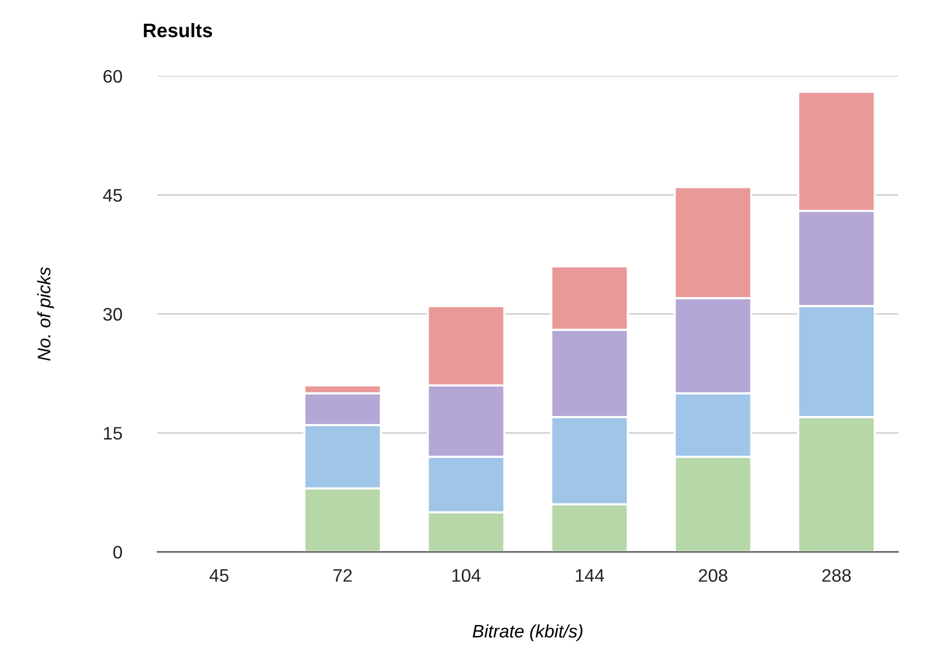 The height and width of the screenshot is (661, 926). Describe the element at coordinates (466, 575) in the screenshot. I see `x-tick-label: 104` at that location.